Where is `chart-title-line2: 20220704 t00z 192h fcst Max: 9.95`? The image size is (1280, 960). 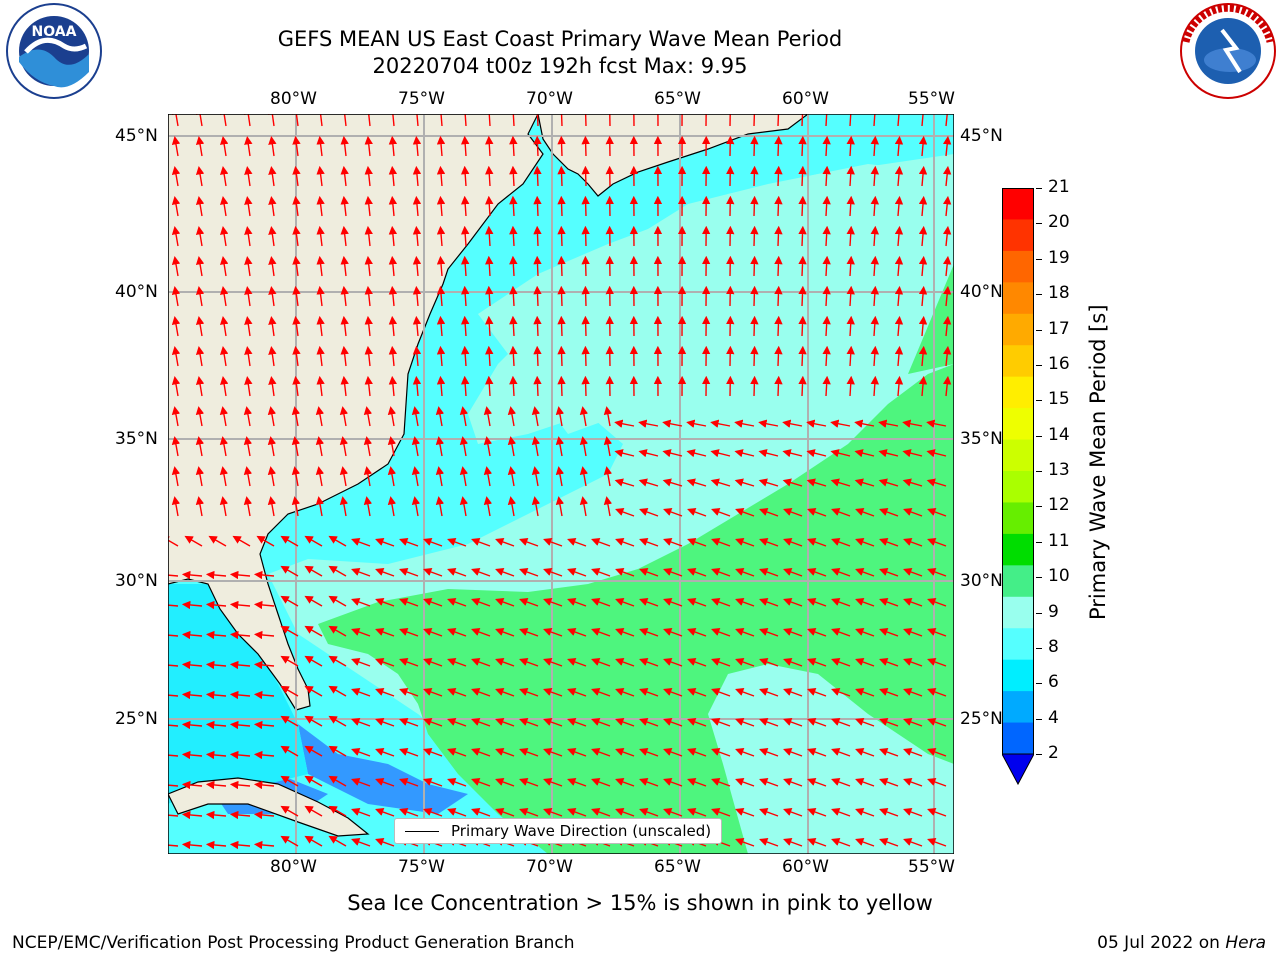 chart-title-line2: 20220704 t00z 192h fcst Max: 9.95 is located at coordinates (560, 66).